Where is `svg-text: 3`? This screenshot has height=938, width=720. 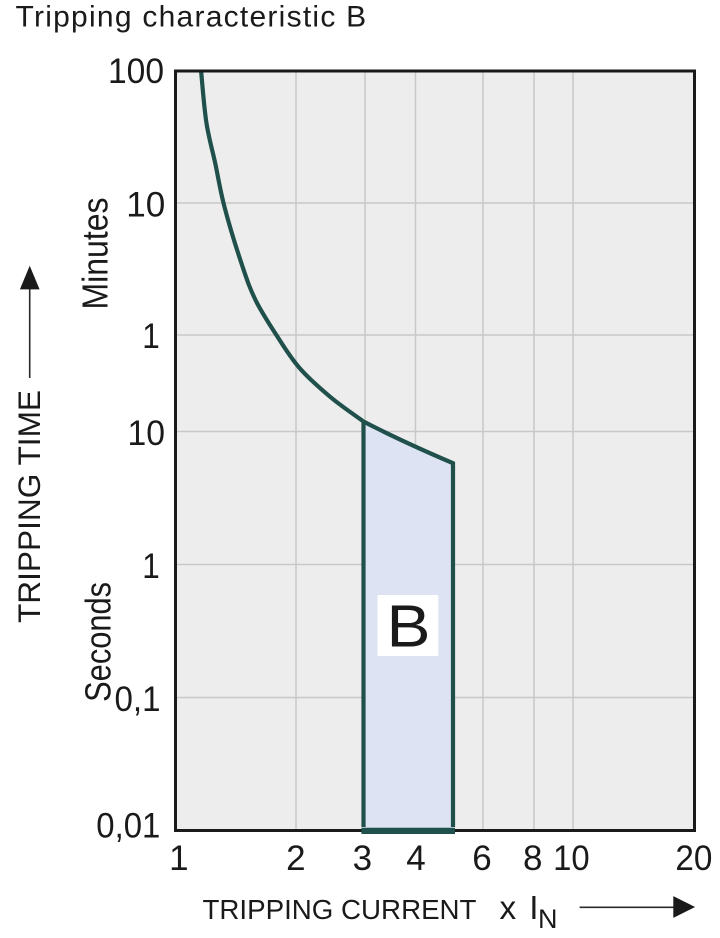 svg-text: 3 is located at coordinates (362, 858).